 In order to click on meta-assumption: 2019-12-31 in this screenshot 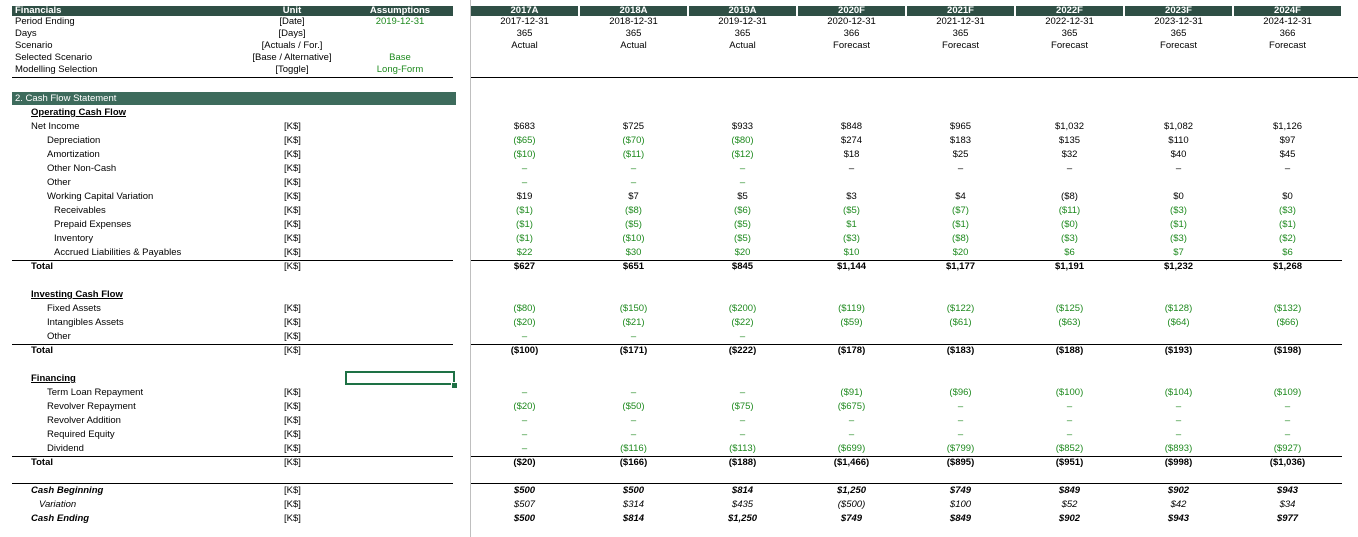, I will do `click(400, 21)`.